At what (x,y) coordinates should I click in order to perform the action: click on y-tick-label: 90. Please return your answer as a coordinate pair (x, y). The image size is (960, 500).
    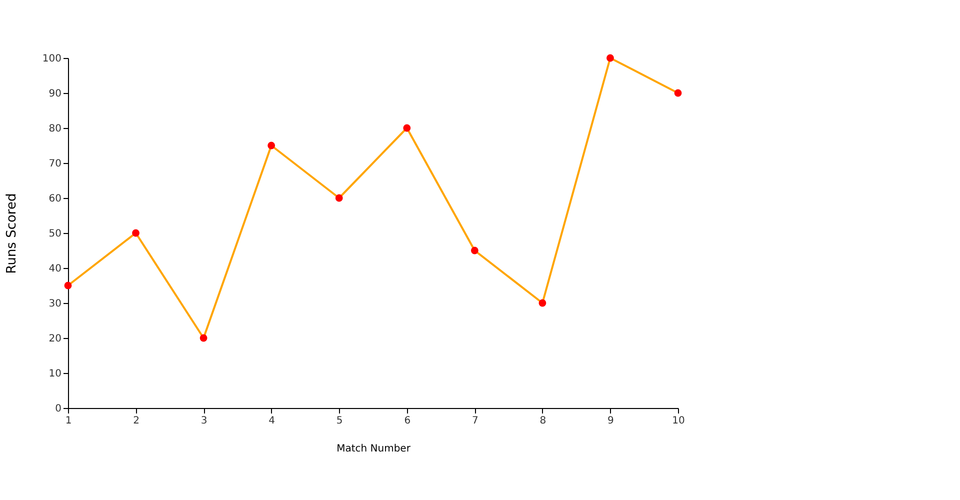
    Looking at the image, I should click on (55, 94).